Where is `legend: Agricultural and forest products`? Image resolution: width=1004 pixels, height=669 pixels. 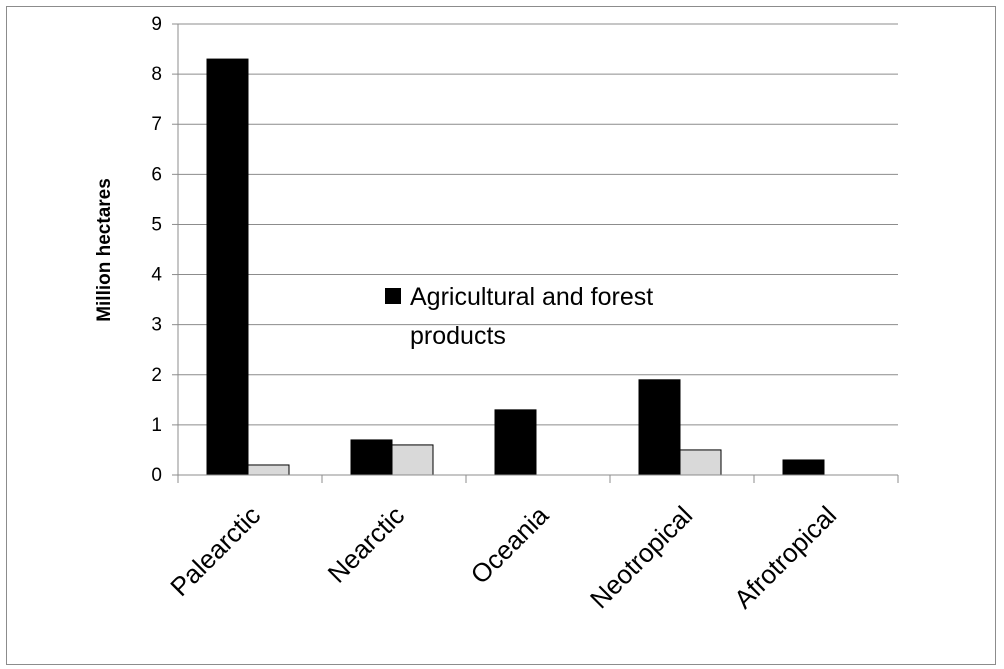
legend: Agricultural and forest products is located at coordinates (519, 316).